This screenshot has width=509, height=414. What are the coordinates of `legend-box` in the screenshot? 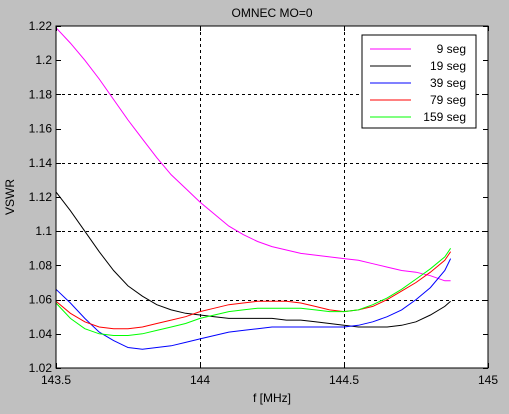 It's located at (419, 81).